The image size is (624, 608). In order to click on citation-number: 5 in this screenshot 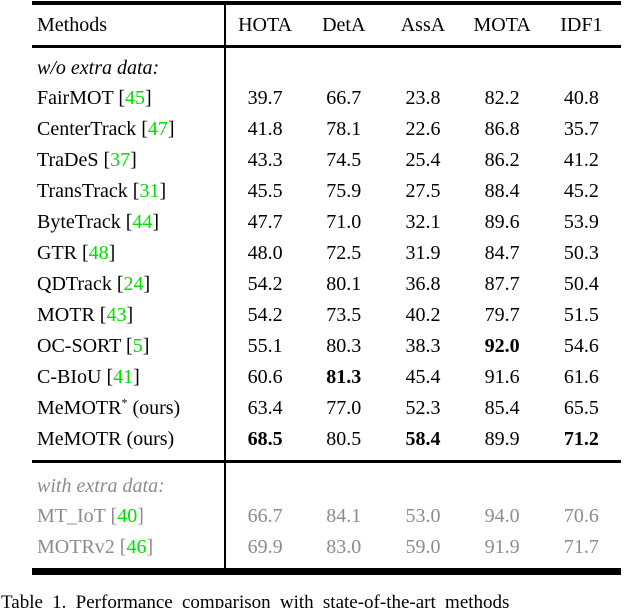, I will do `click(137, 345)`.